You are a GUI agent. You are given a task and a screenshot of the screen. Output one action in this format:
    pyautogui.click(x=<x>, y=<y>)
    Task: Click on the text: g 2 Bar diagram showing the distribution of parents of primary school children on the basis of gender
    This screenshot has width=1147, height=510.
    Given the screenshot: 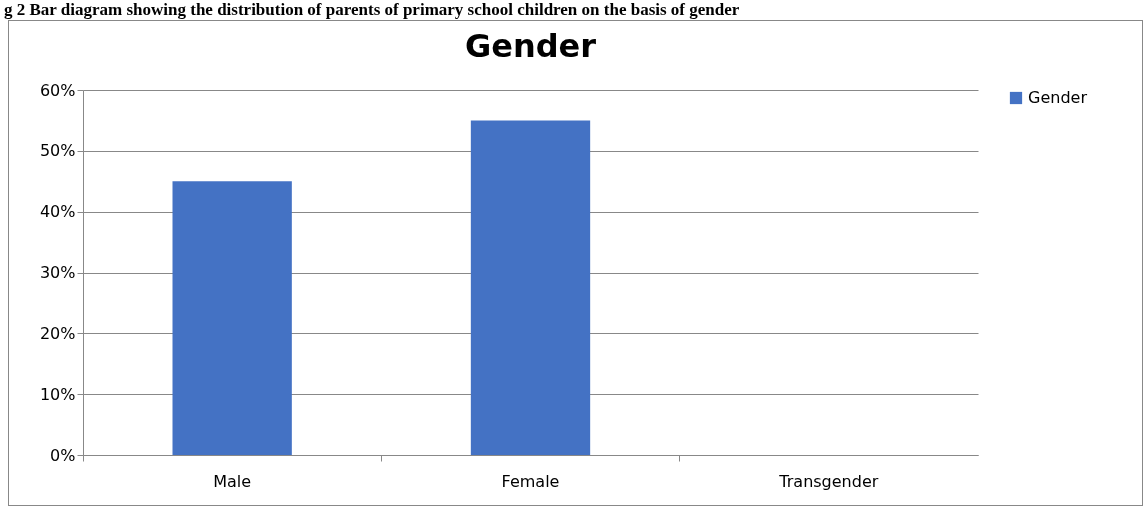 What is the action you would take?
    pyautogui.click(x=372, y=10)
    